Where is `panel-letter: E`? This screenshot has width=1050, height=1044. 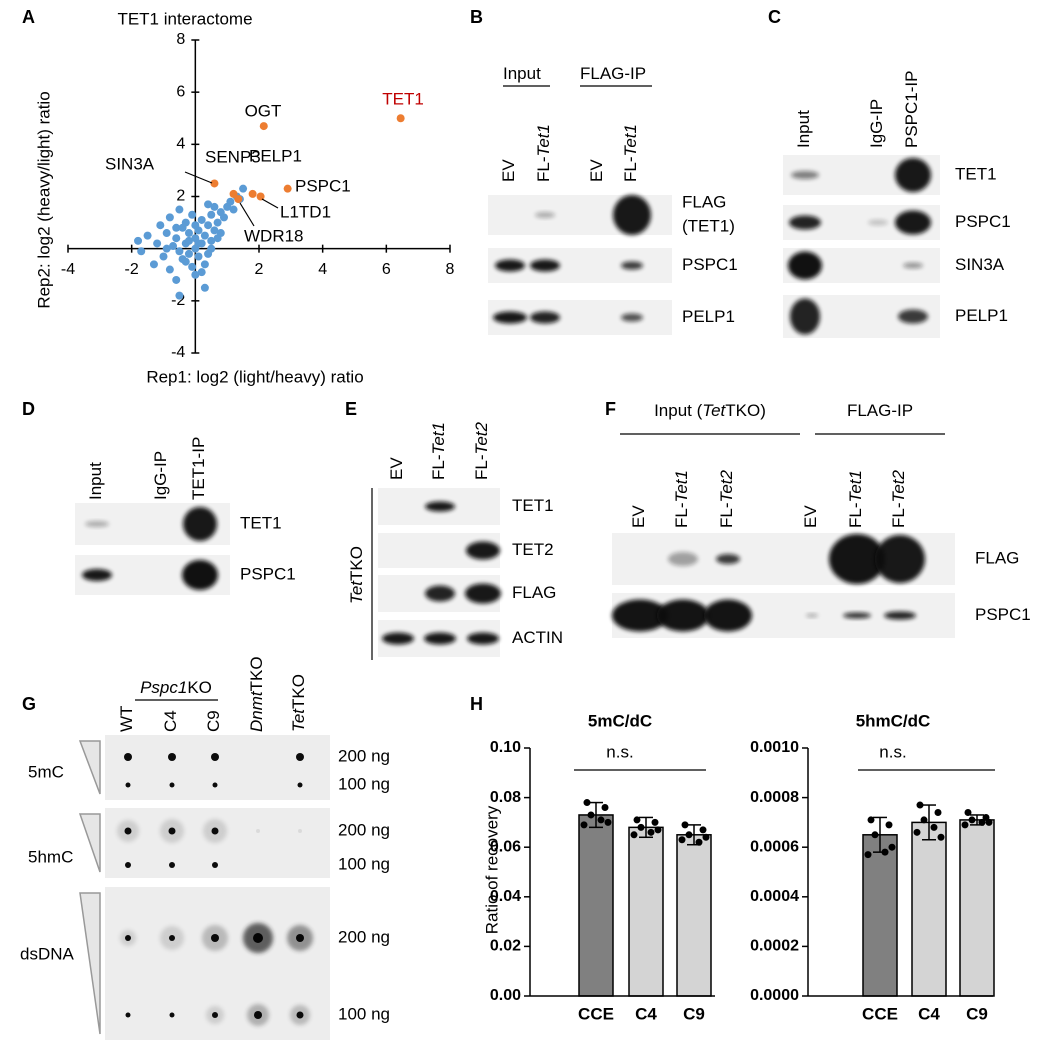 panel-letter: E is located at coordinates (351, 409).